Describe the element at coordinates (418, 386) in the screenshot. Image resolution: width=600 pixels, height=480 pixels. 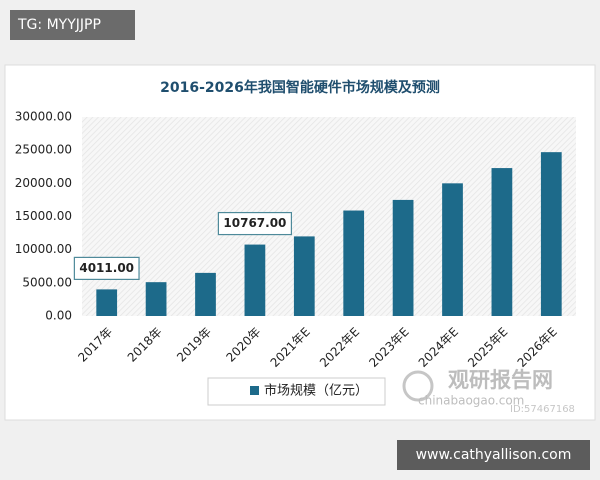
I see `watermark-logo` at that location.